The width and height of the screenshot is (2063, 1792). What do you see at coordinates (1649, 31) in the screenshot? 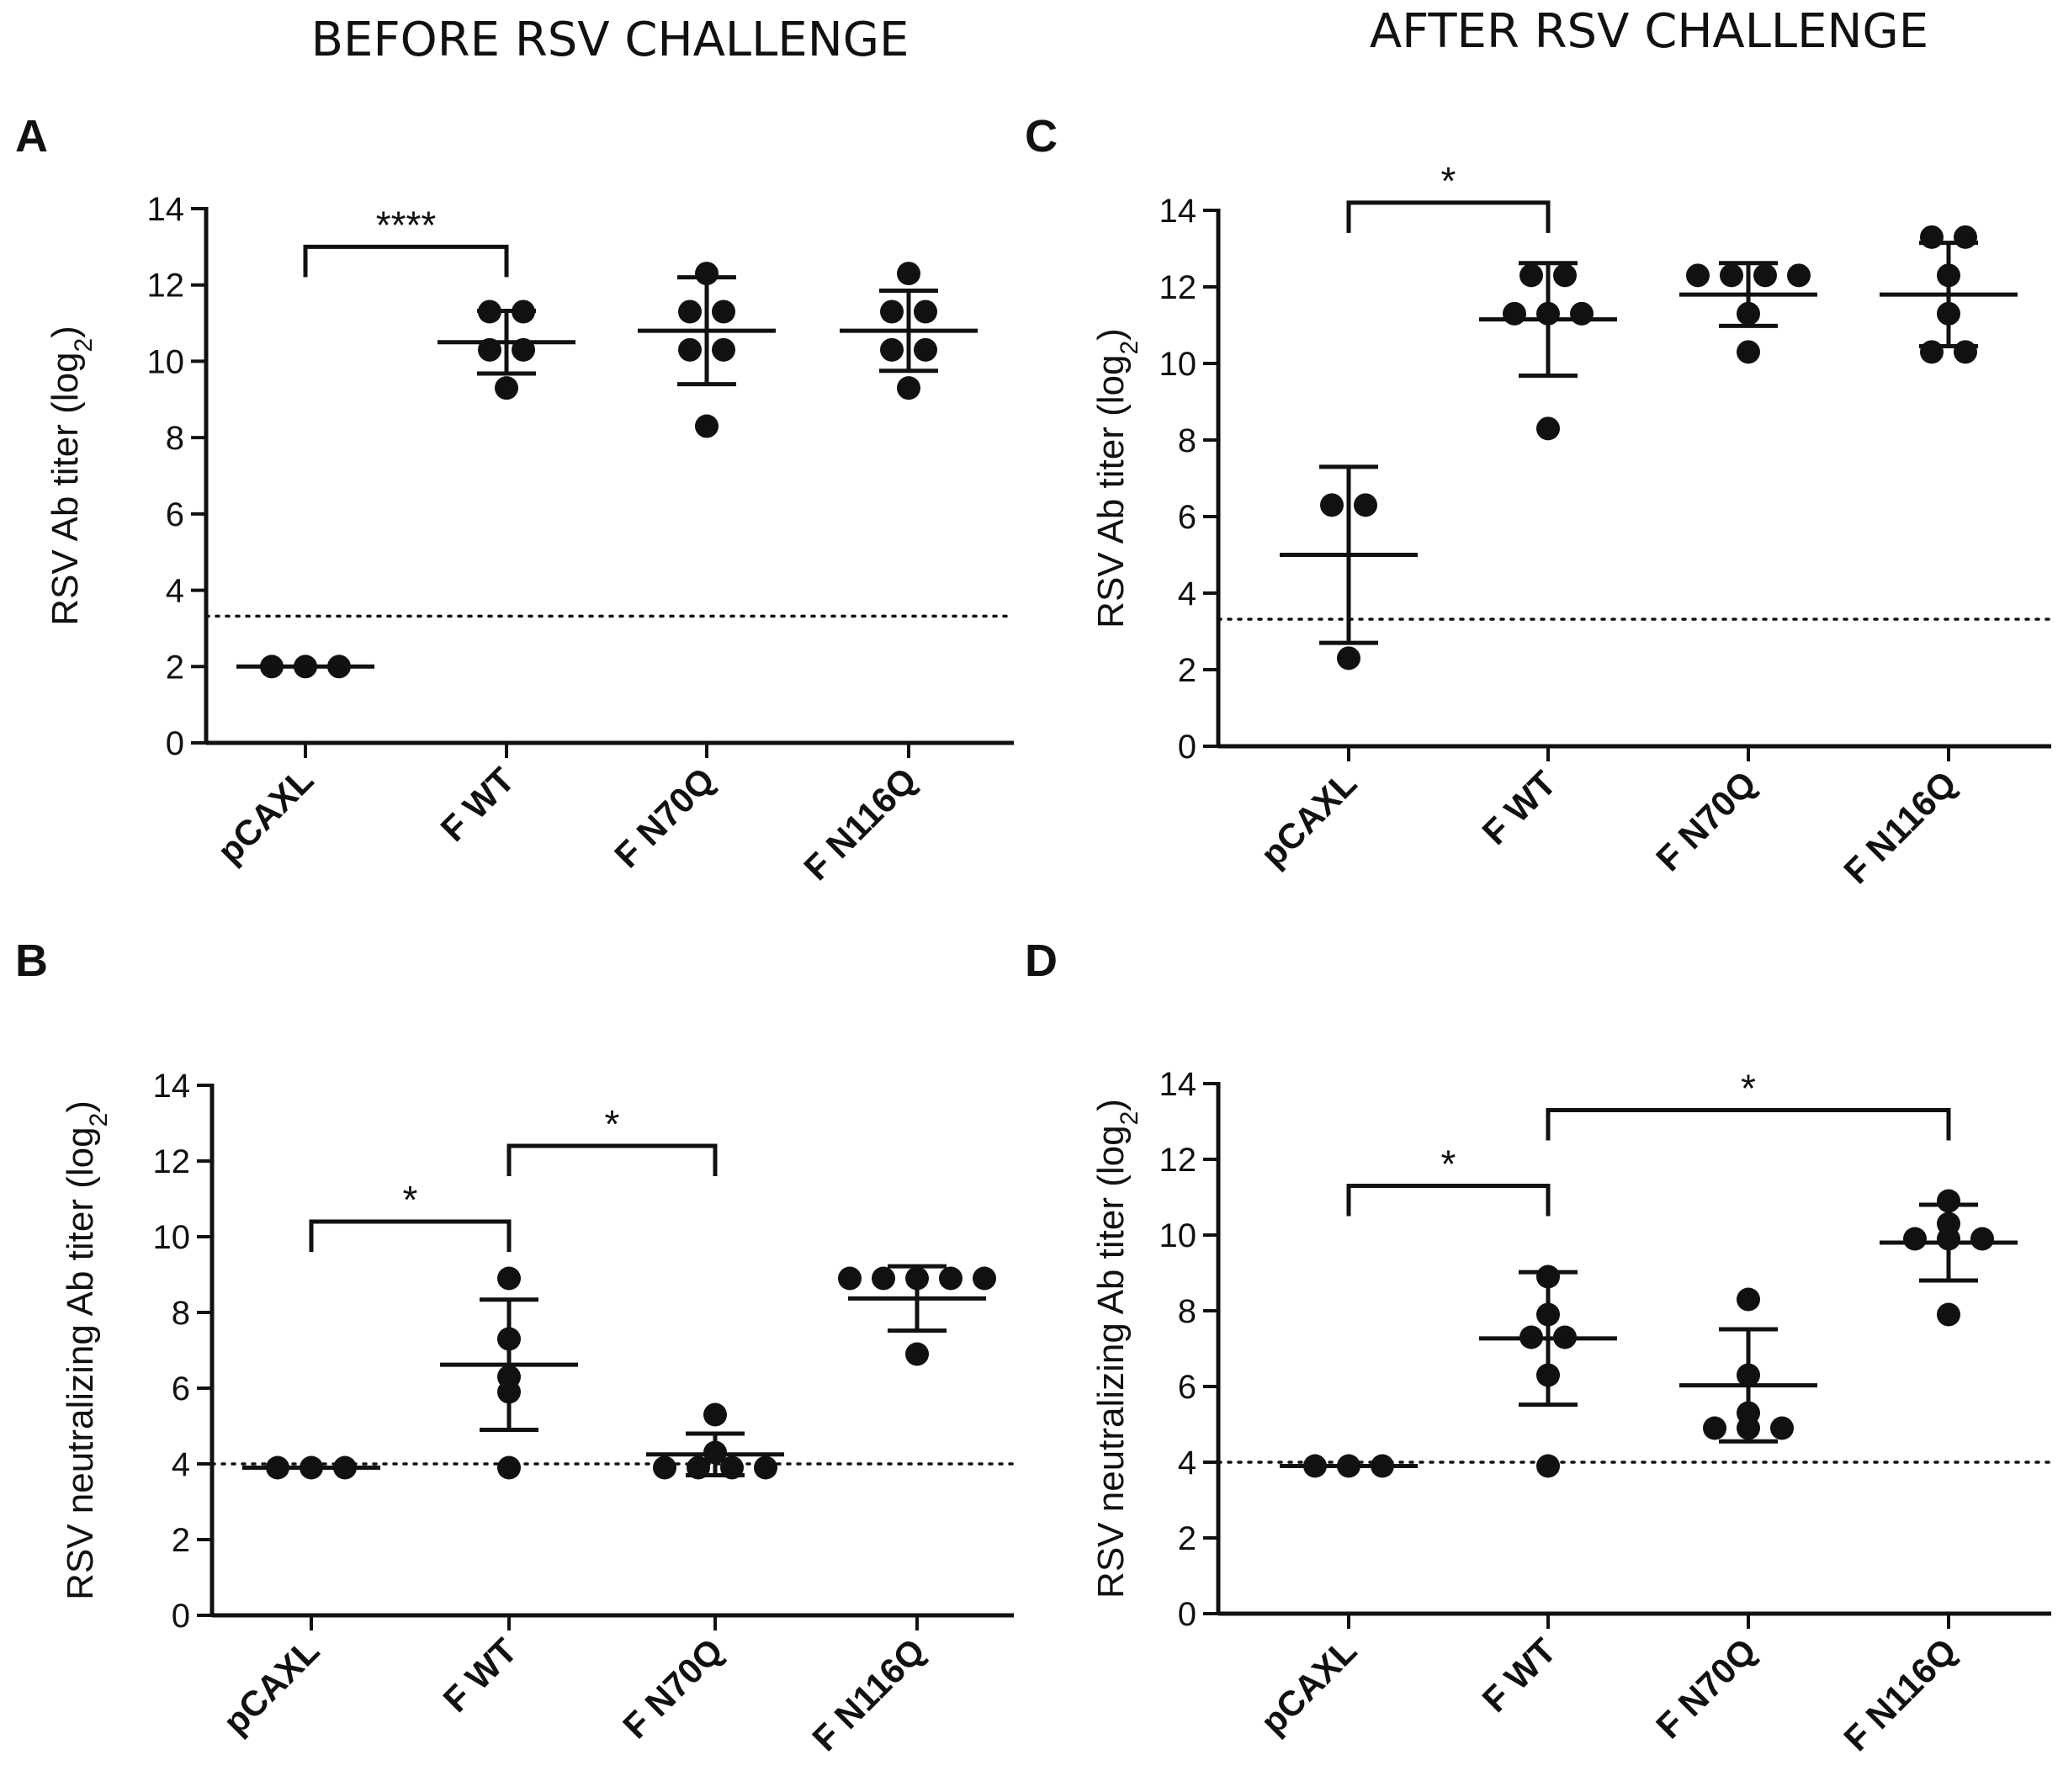
I see `header-after-challenge: AFTER RSV CHALLENGE` at bounding box center [1649, 31].